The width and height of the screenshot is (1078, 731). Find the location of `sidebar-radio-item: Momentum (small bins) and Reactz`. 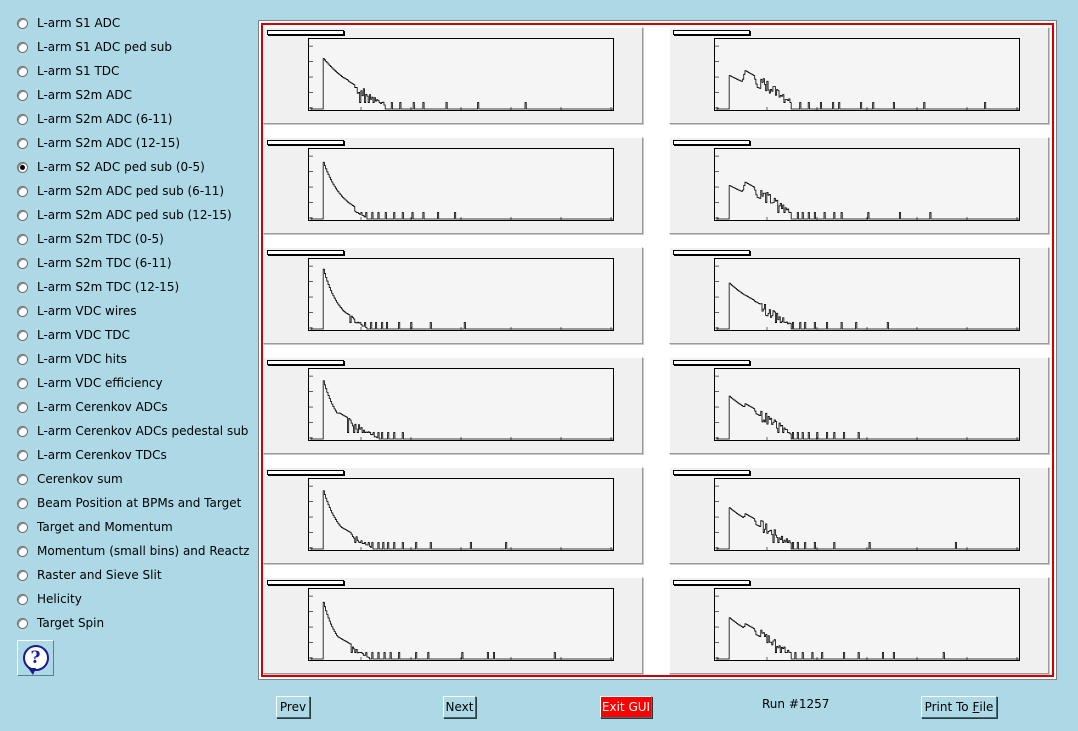

sidebar-radio-item: Momentum (small bins) and Reactz is located at coordinates (133, 551).